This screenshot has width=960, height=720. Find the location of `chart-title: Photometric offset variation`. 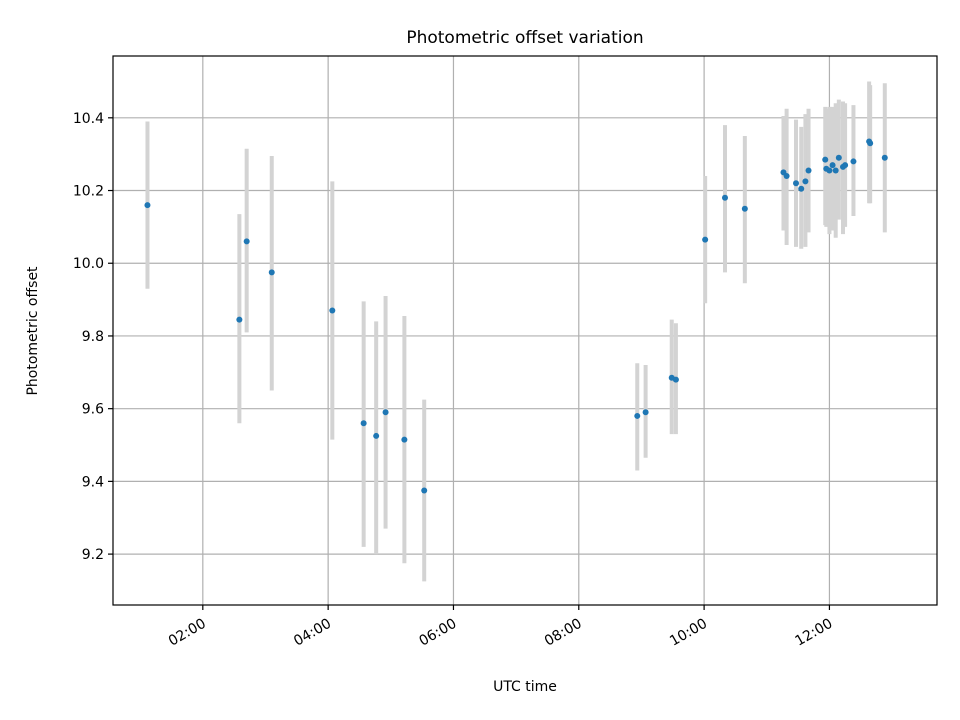

chart-title: Photometric offset variation is located at coordinates (524, 38).